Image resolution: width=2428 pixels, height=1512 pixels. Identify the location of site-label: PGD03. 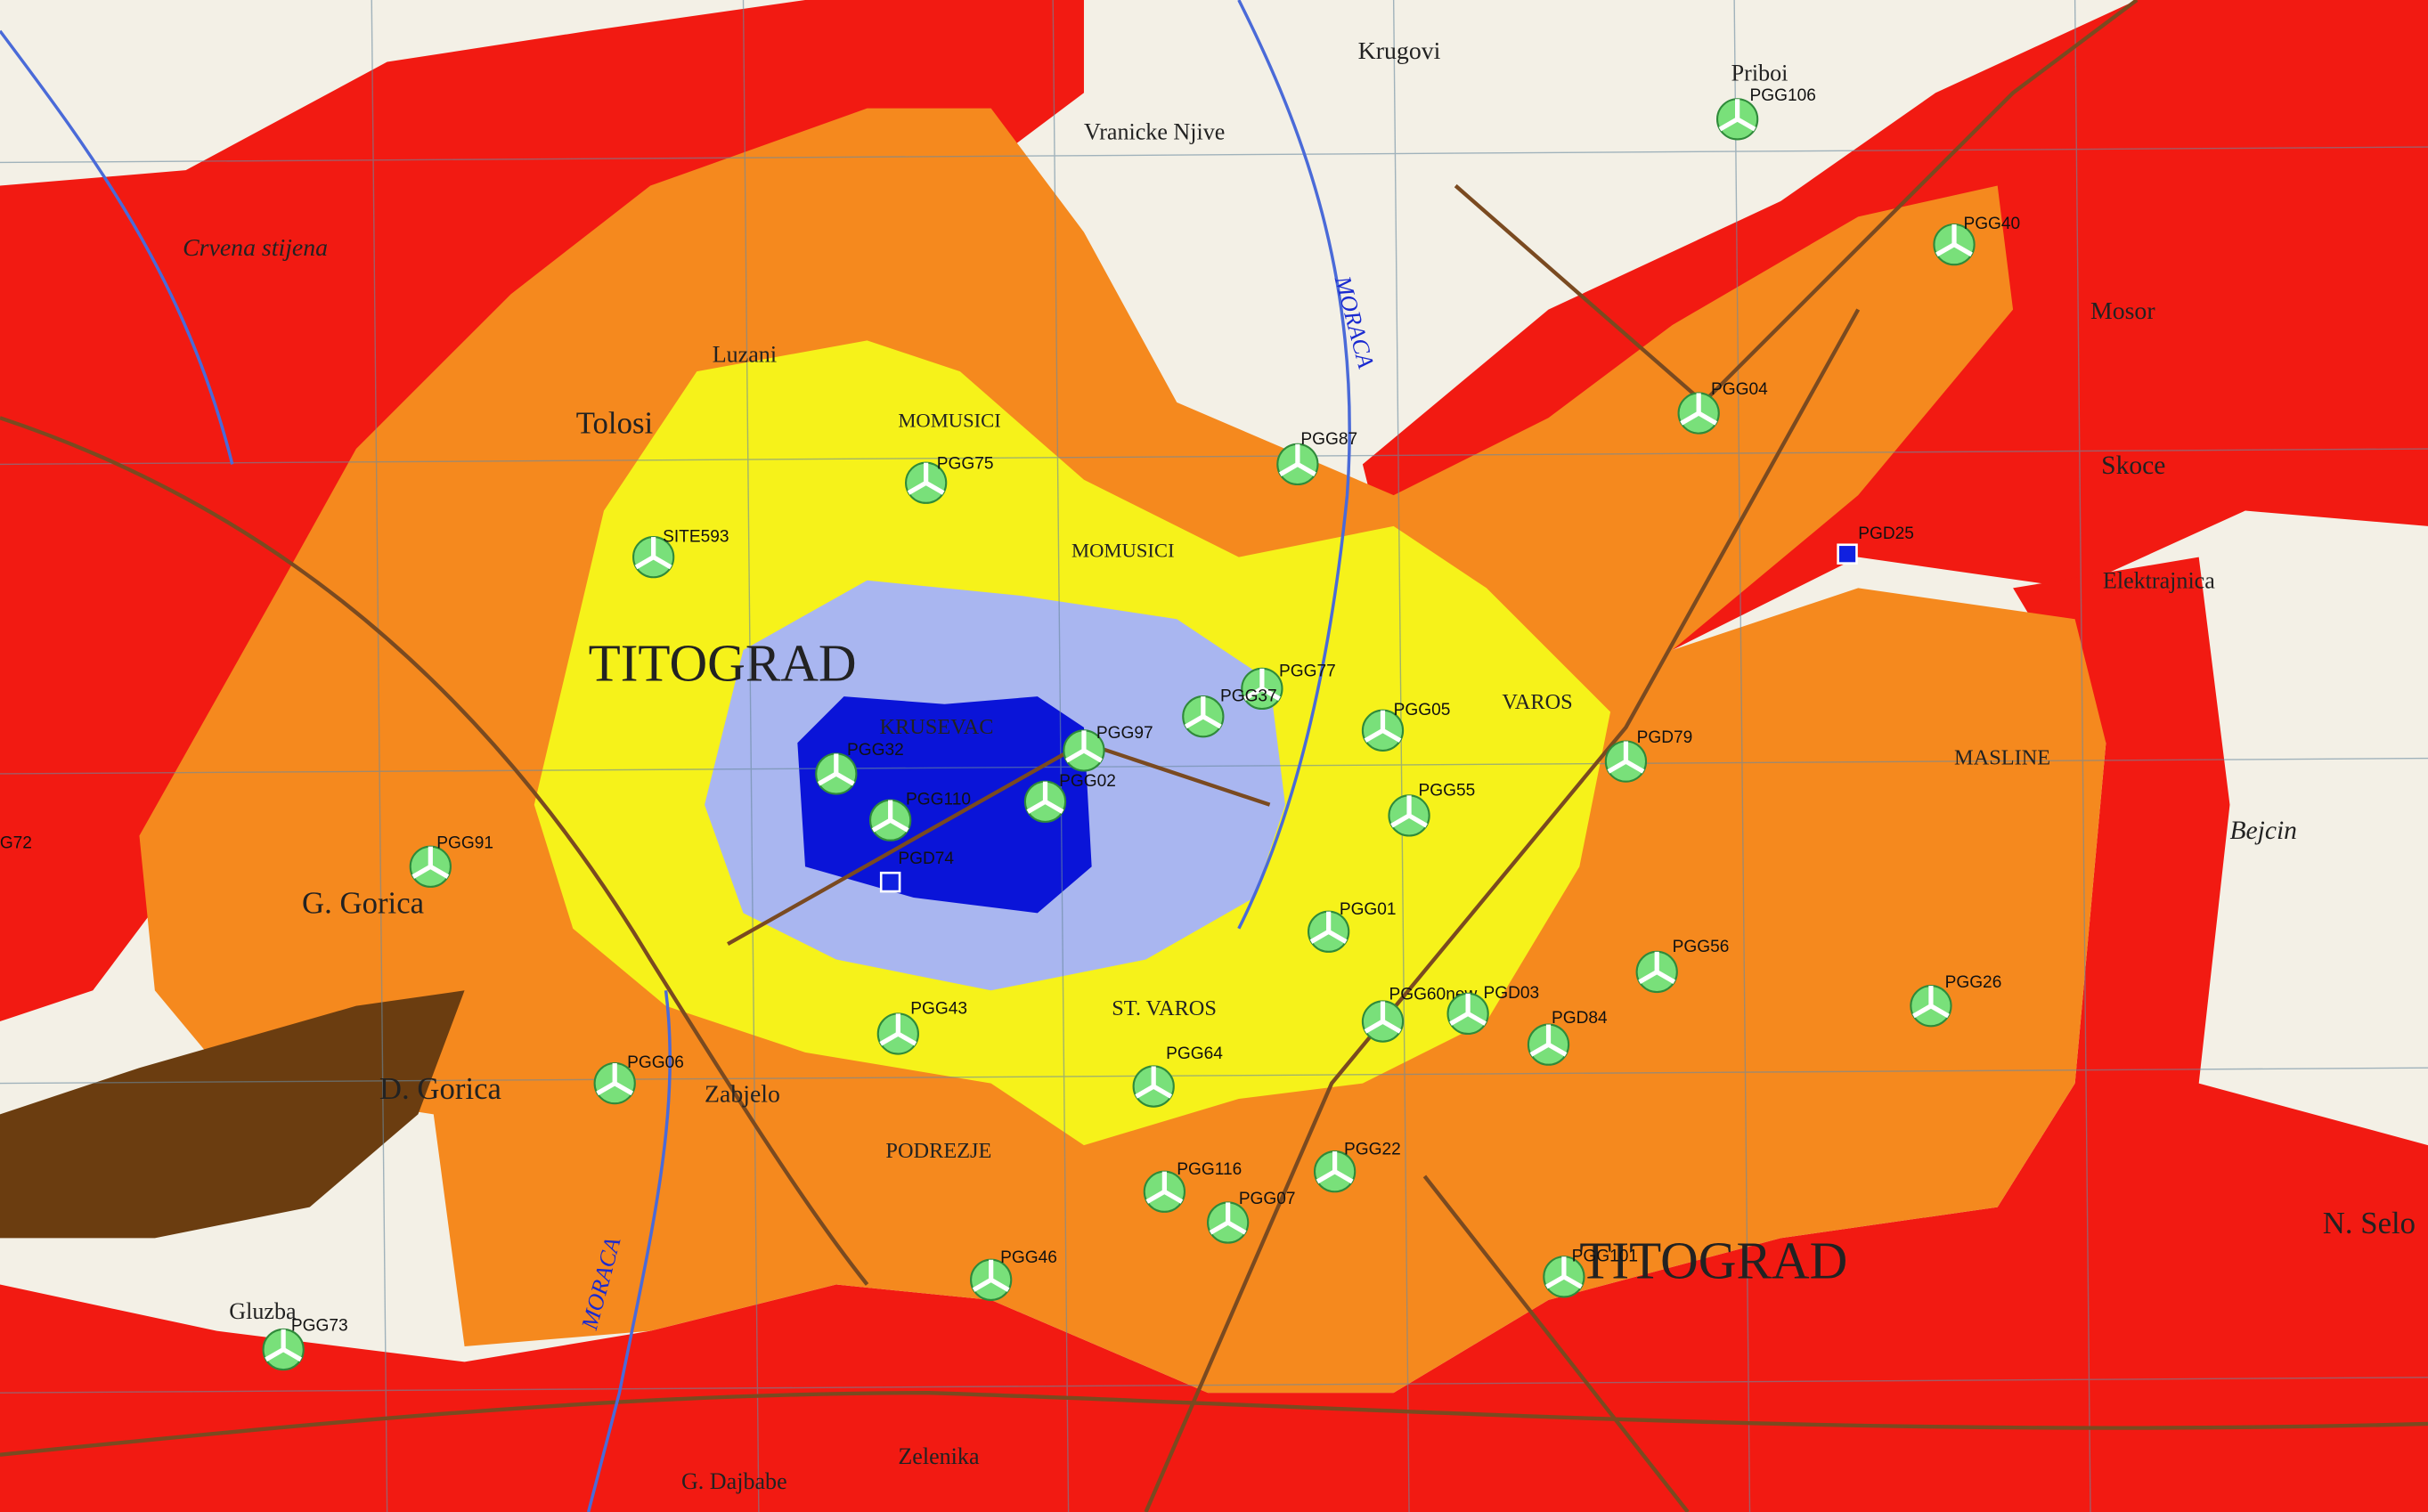
(1512, 993).